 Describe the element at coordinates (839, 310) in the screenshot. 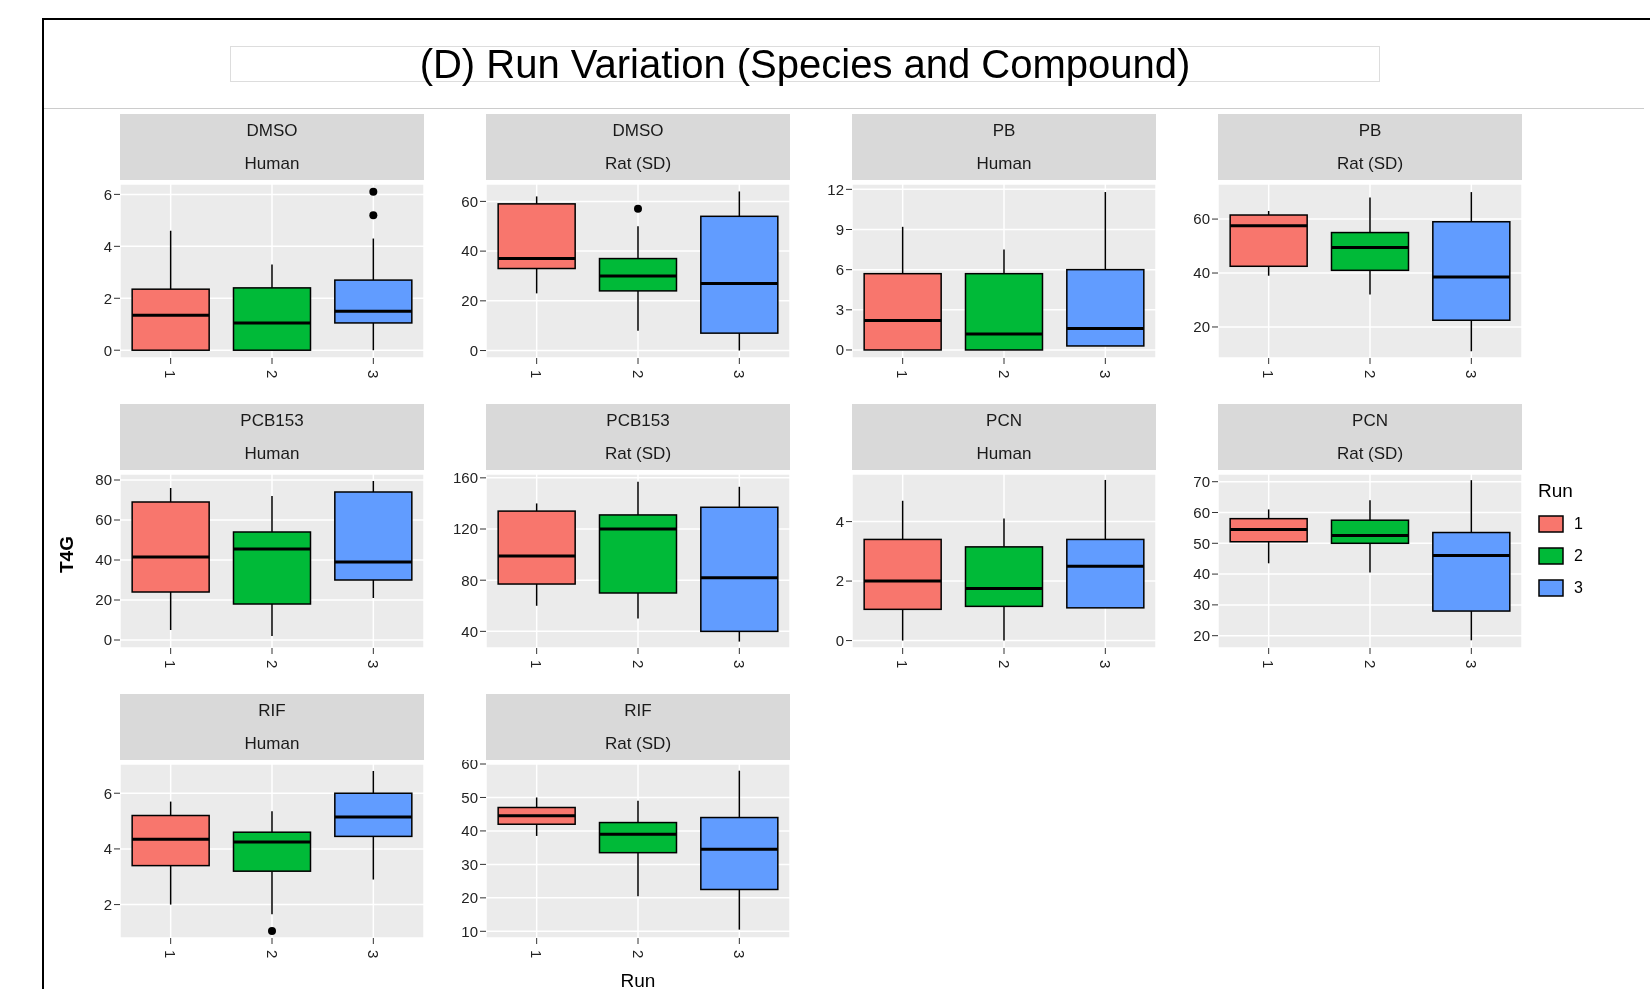

I see `y-tick-label: 3` at that location.